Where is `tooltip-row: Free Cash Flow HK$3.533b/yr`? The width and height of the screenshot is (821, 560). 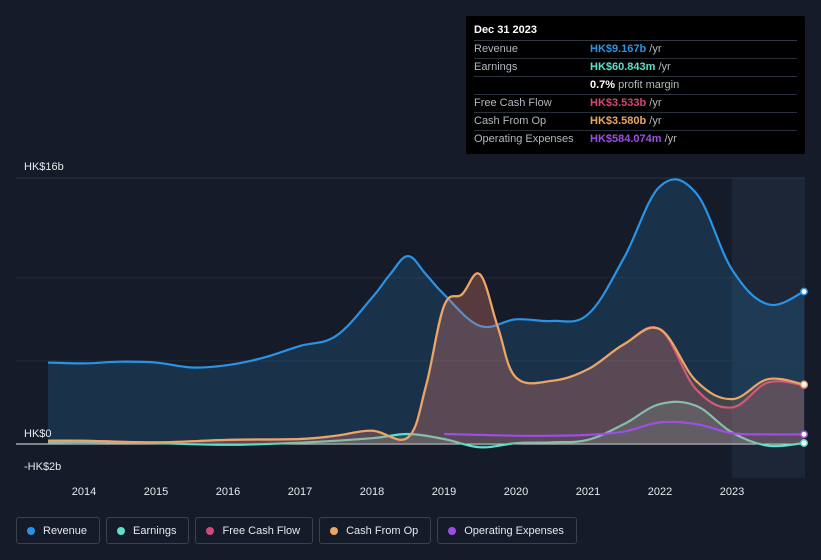 tooltip-row: Free Cash Flow HK$3.533b/yr is located at coordinates (635, 104).